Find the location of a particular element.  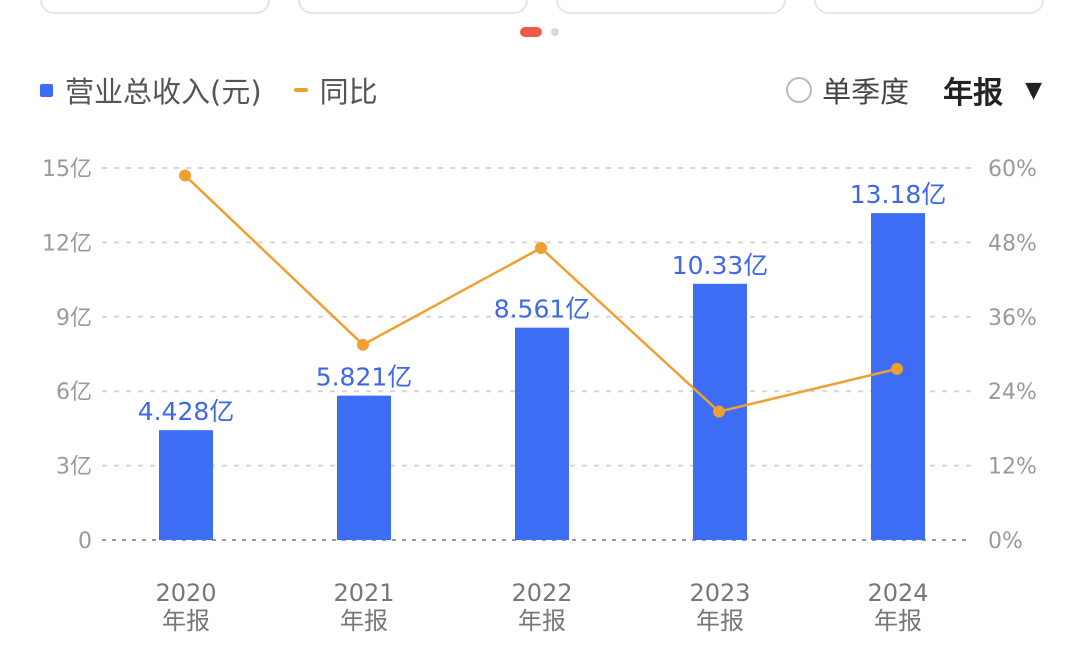

y-right-tick-label: 24% is located at coordinates (1012, 392).